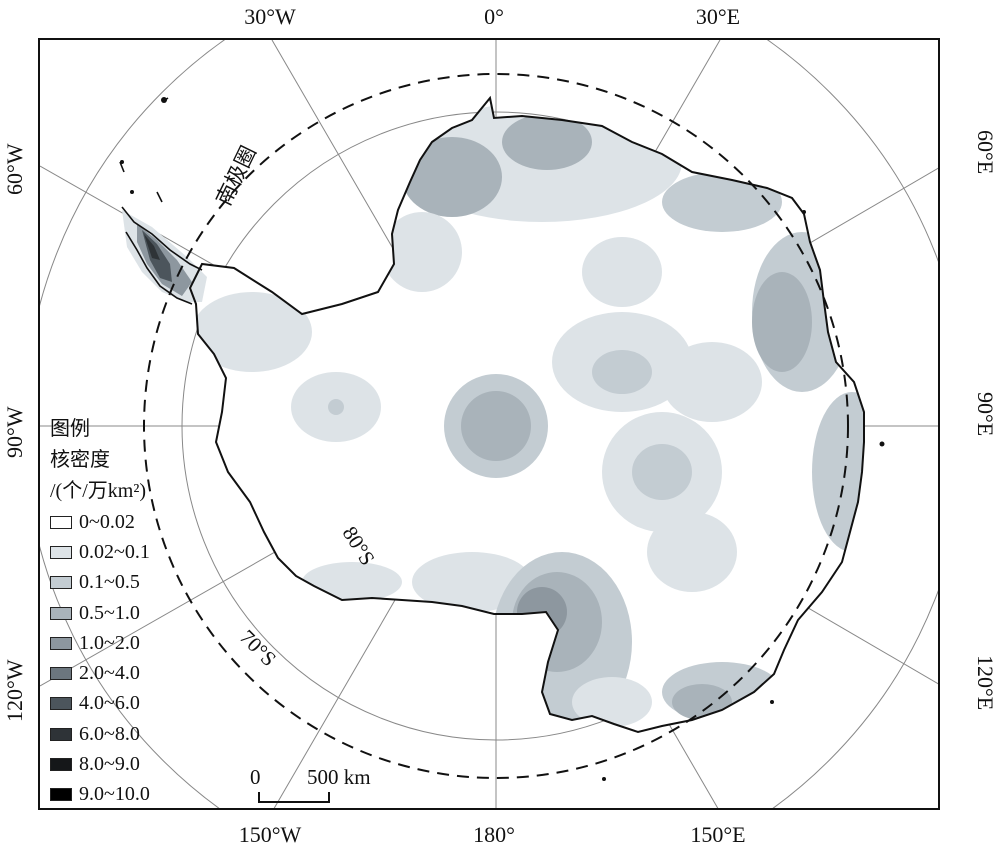 The height and width of the screenshot is (858, 1000). I want to click on legend-label: 0.5~1.0, so click(109, 612).